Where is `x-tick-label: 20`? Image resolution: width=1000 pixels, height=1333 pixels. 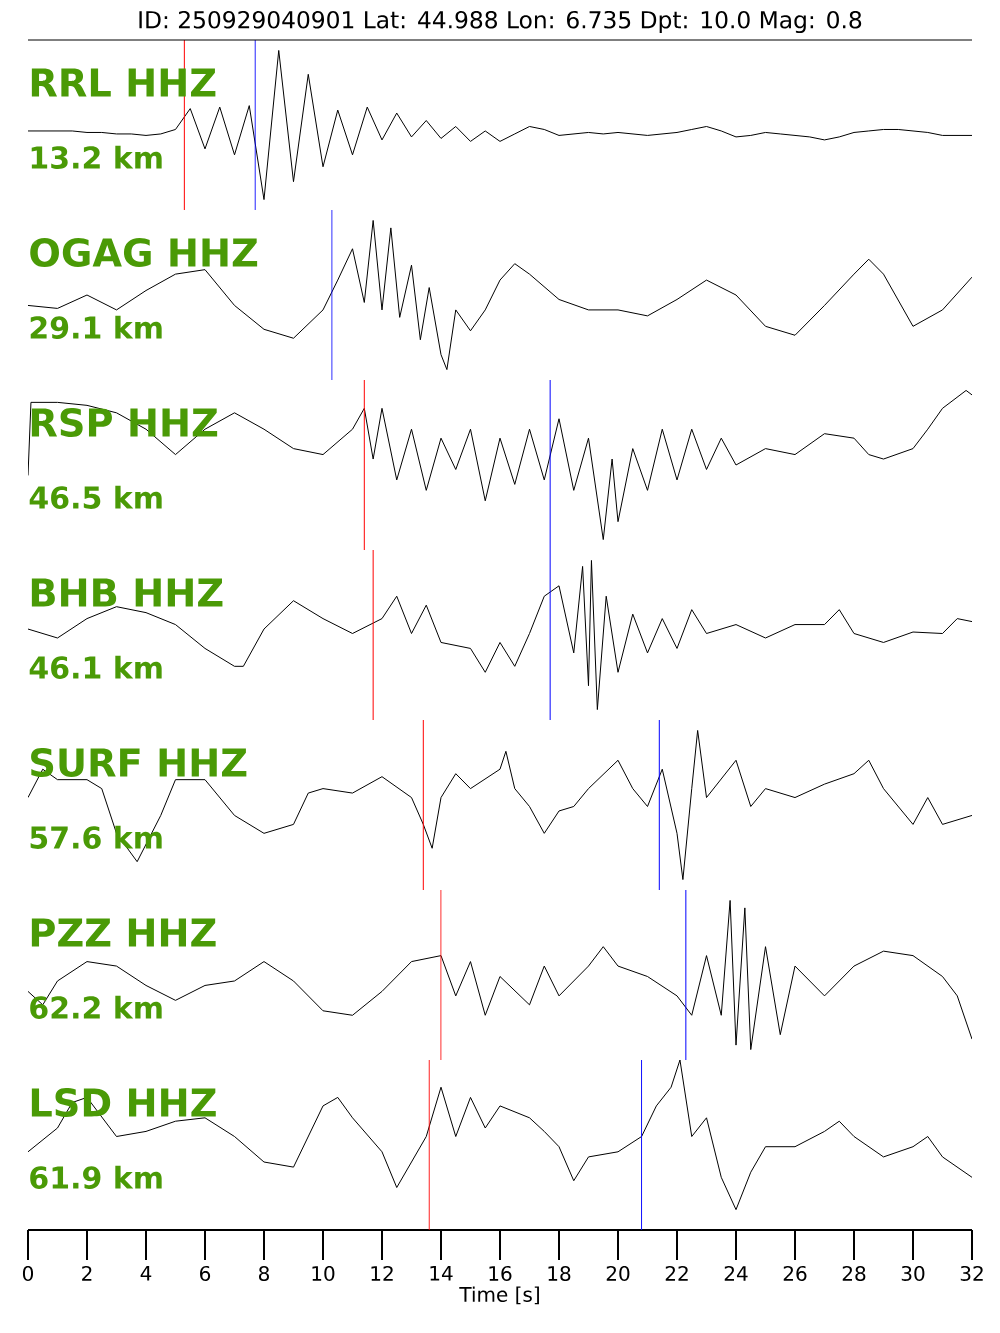 x-tick-label: 20 is located at coordinates (618, 1273).